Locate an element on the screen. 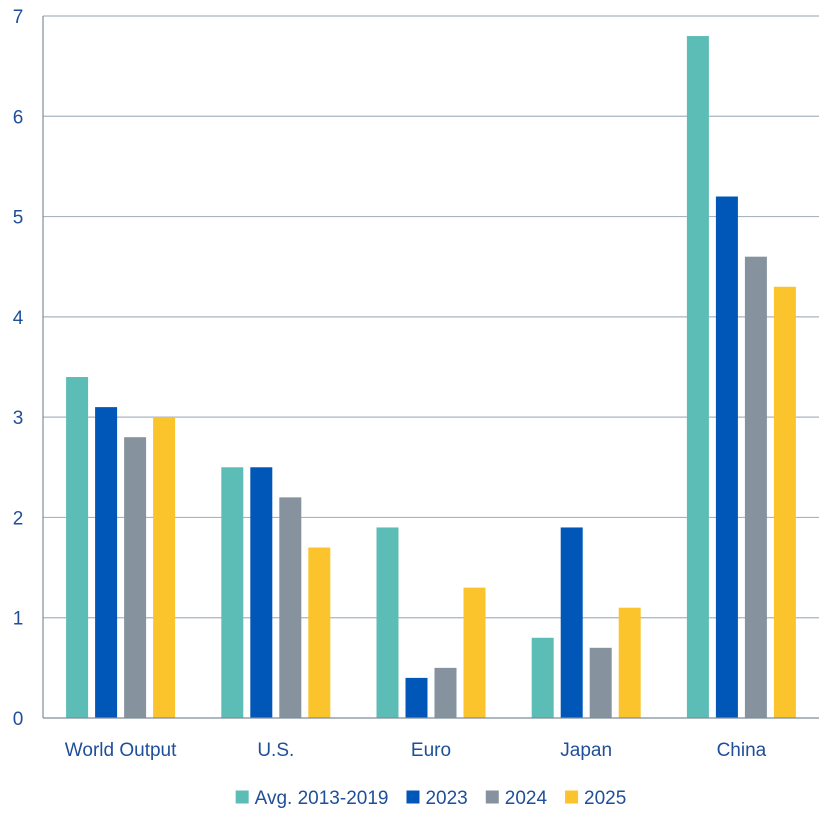 This screenshot has height=817, width=819. x-tick-labels: World Output U.S. Euro Japan China is located at coordinates (416, 750).